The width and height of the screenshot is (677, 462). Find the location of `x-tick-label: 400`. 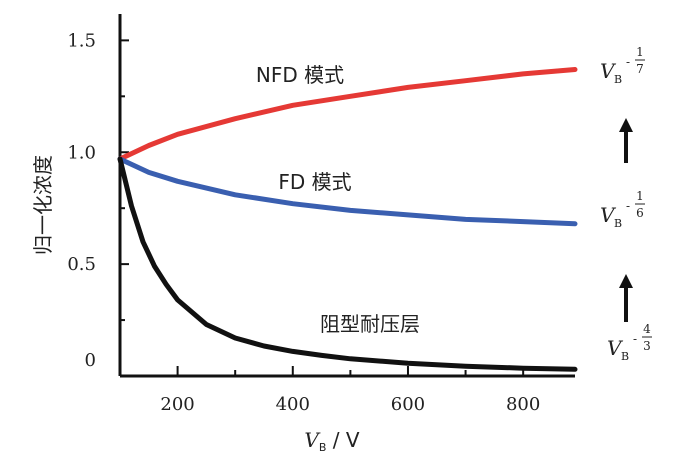

x-tick-label: 400 is located at coordinates (293, 404).